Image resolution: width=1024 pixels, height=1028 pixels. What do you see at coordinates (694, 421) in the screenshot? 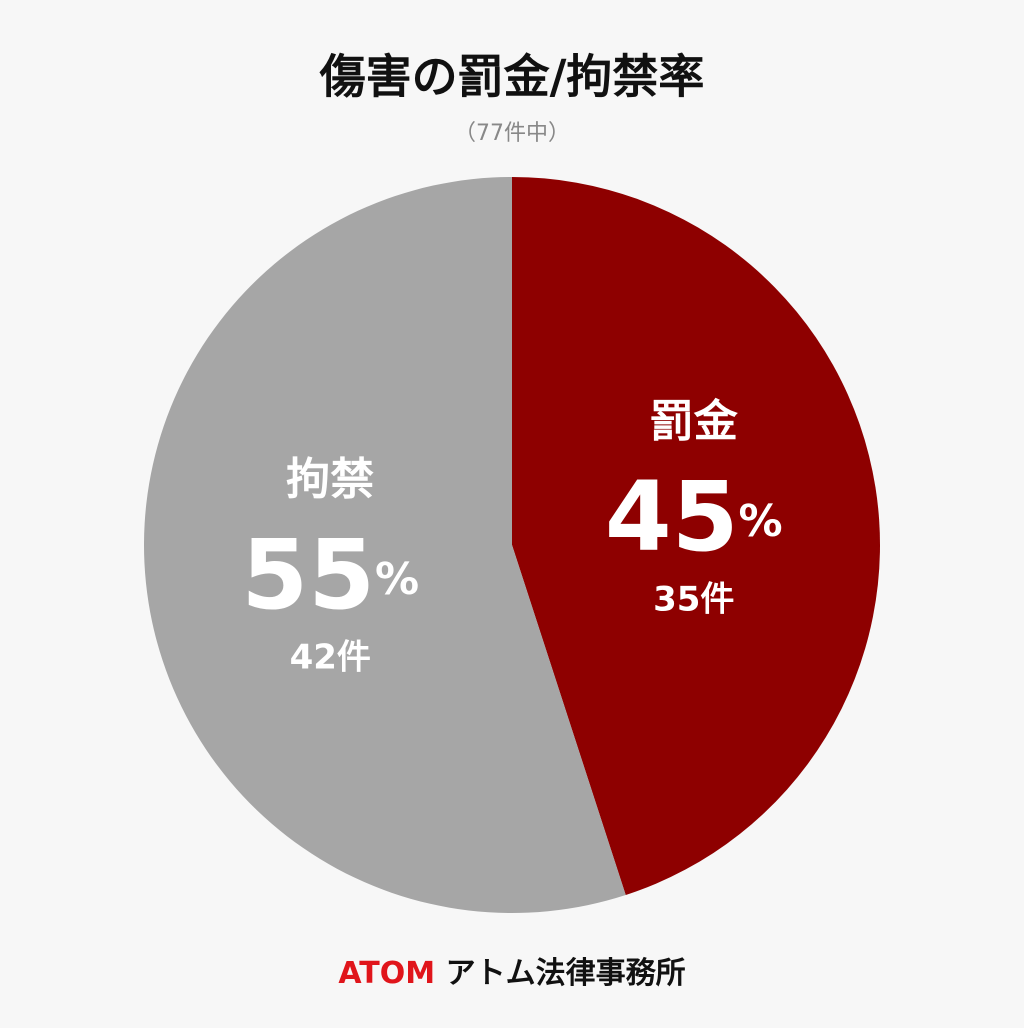
I see `slice-label: 罰金` at bounding box center [694, 421].